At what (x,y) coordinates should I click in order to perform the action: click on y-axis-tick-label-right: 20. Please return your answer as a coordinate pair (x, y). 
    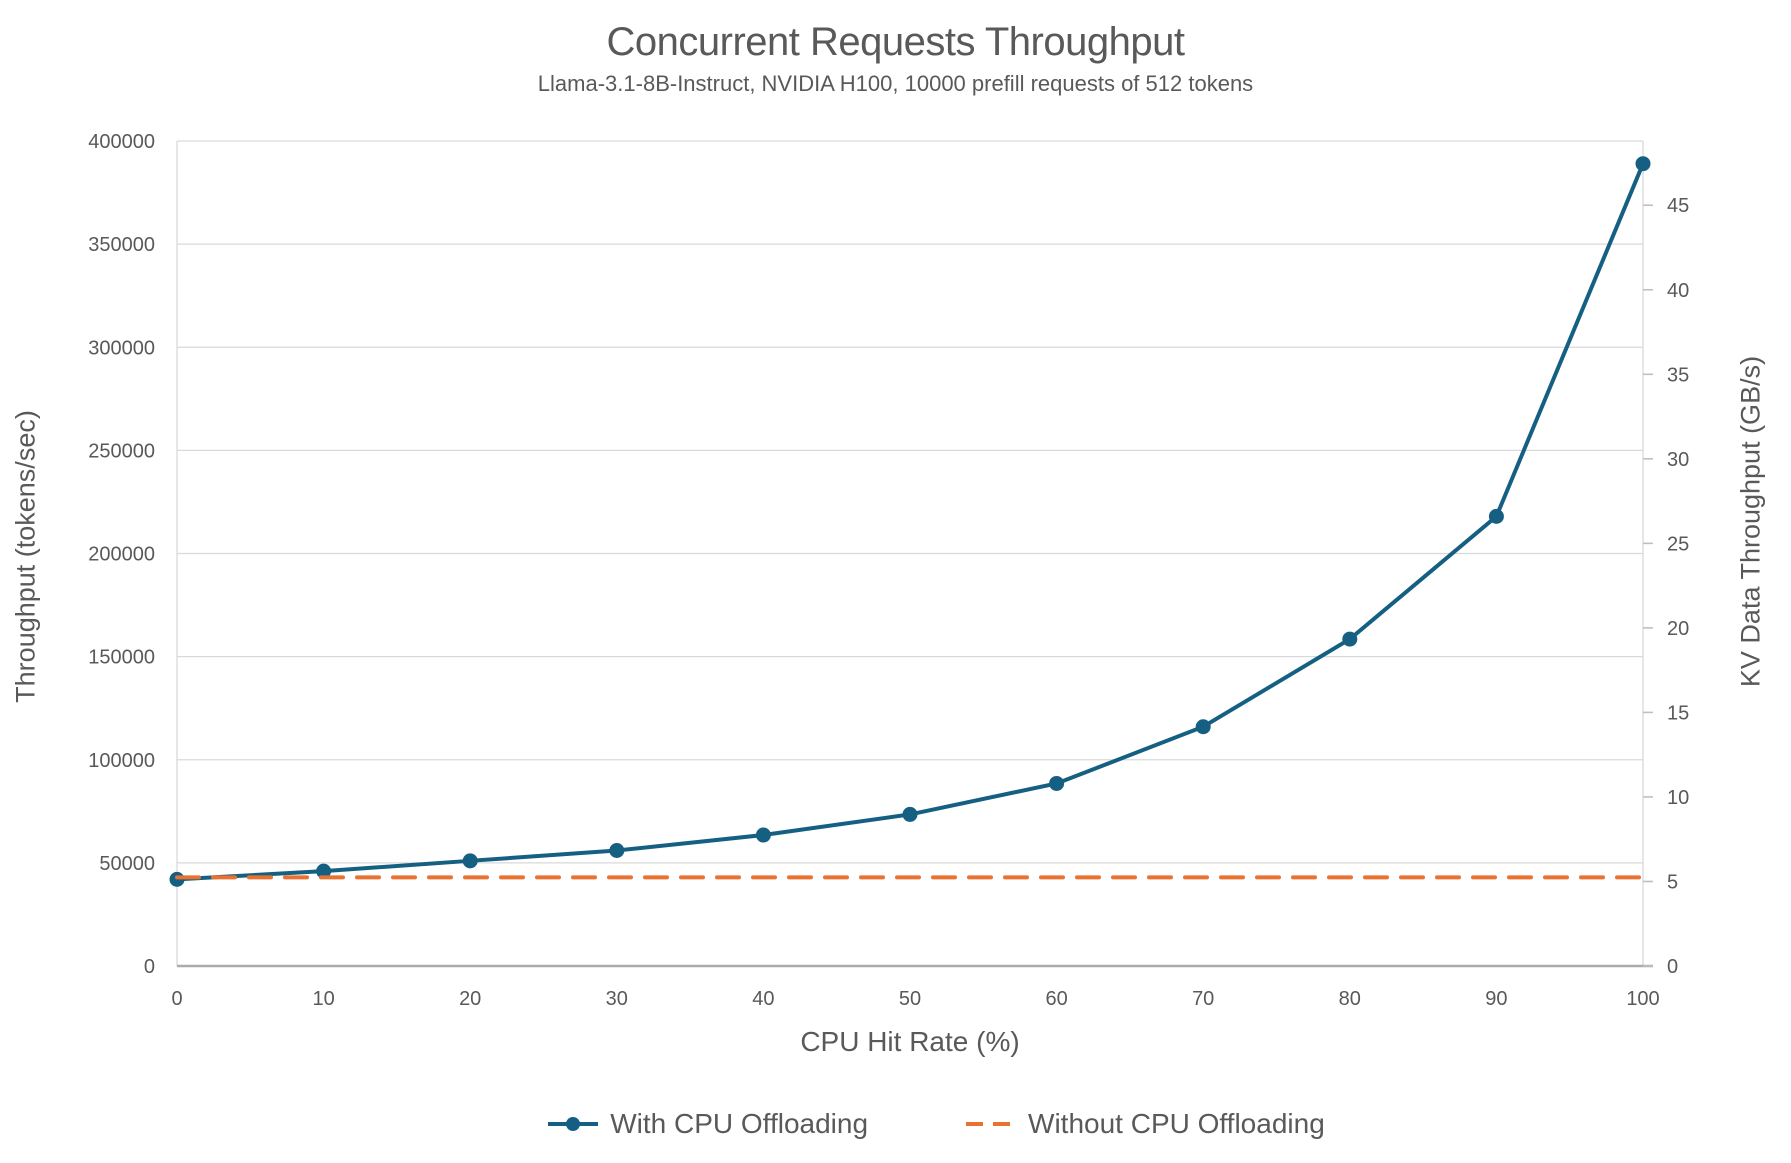
    Looking at the image, I should click on (1678, 629).